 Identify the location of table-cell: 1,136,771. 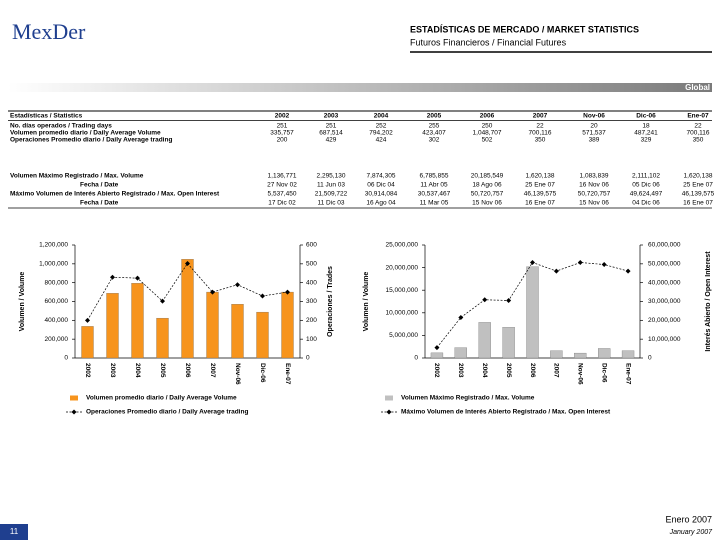
(282, 176).